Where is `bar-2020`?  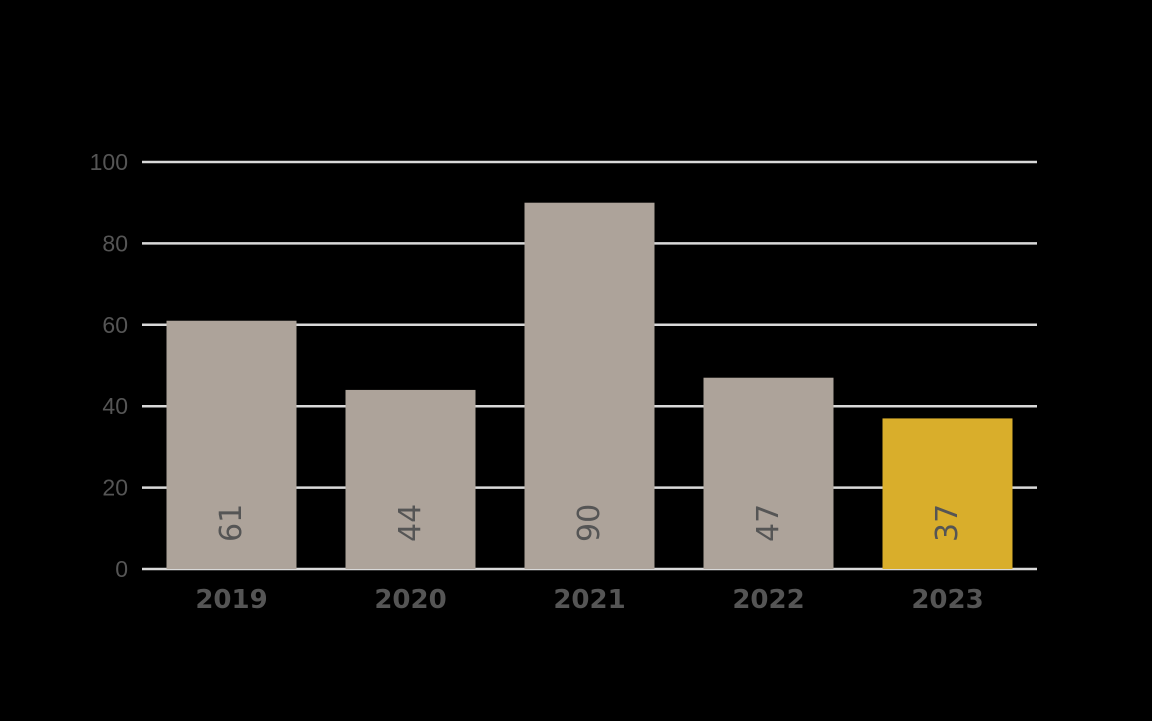 bar-2020 is located at coordinates (410, 479).